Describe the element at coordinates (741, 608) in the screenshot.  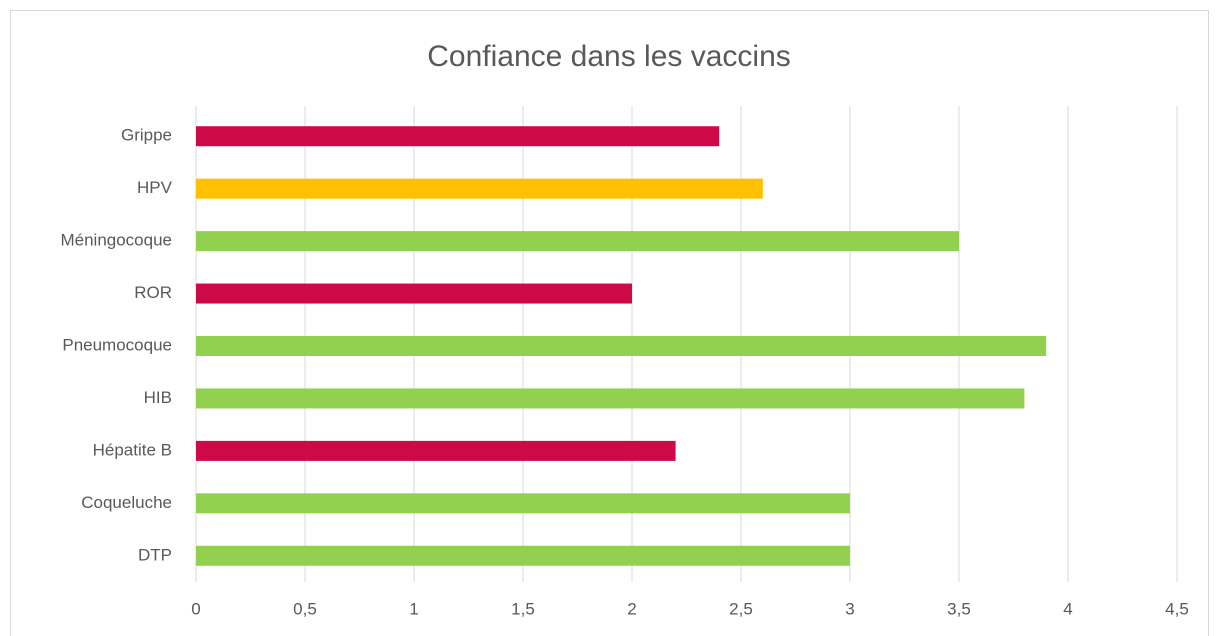
I see `x-tick-label: 2,5` at that location.